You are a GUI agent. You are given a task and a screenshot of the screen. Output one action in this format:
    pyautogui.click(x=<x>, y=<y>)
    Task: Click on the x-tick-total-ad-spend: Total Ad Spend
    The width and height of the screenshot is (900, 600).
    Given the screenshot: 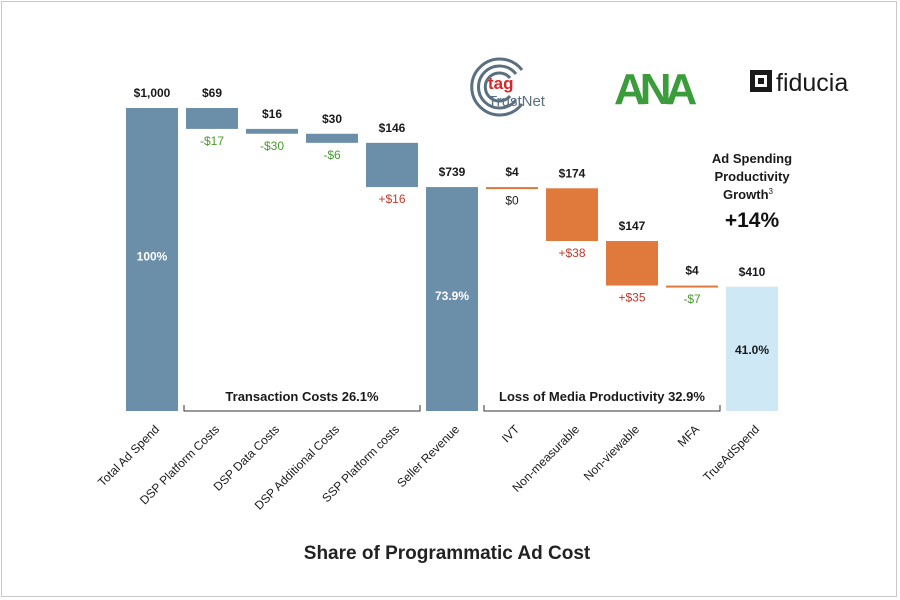 What is the action you would take?
    pyautogui.click(x=128, y=455)
    